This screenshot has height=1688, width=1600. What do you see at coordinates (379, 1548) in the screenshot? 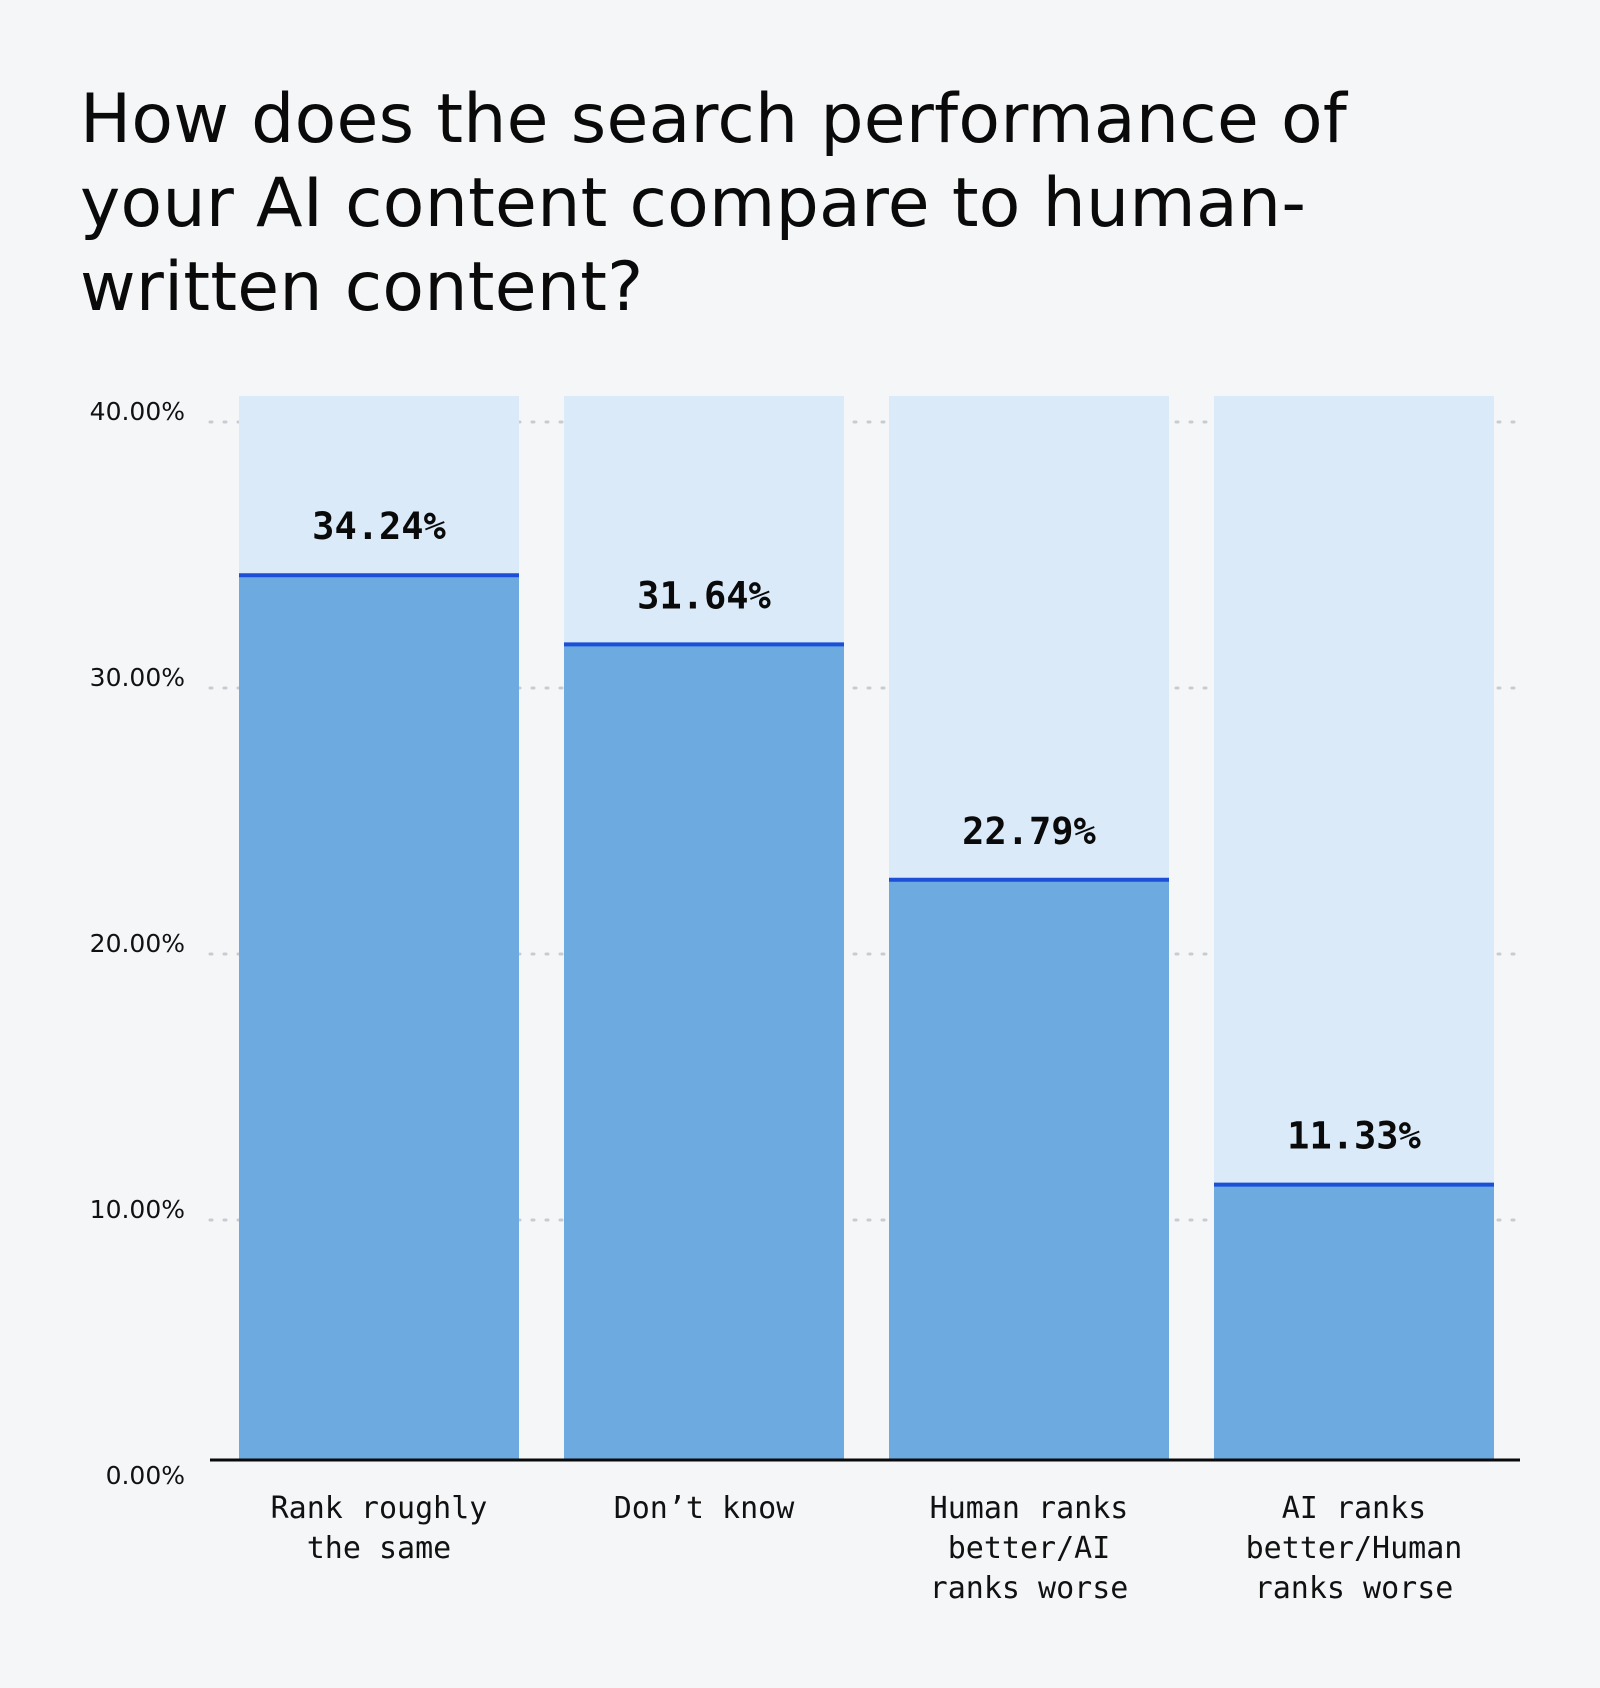
I see `x-category-label-line: the same` at bounding box center [379, 1548].